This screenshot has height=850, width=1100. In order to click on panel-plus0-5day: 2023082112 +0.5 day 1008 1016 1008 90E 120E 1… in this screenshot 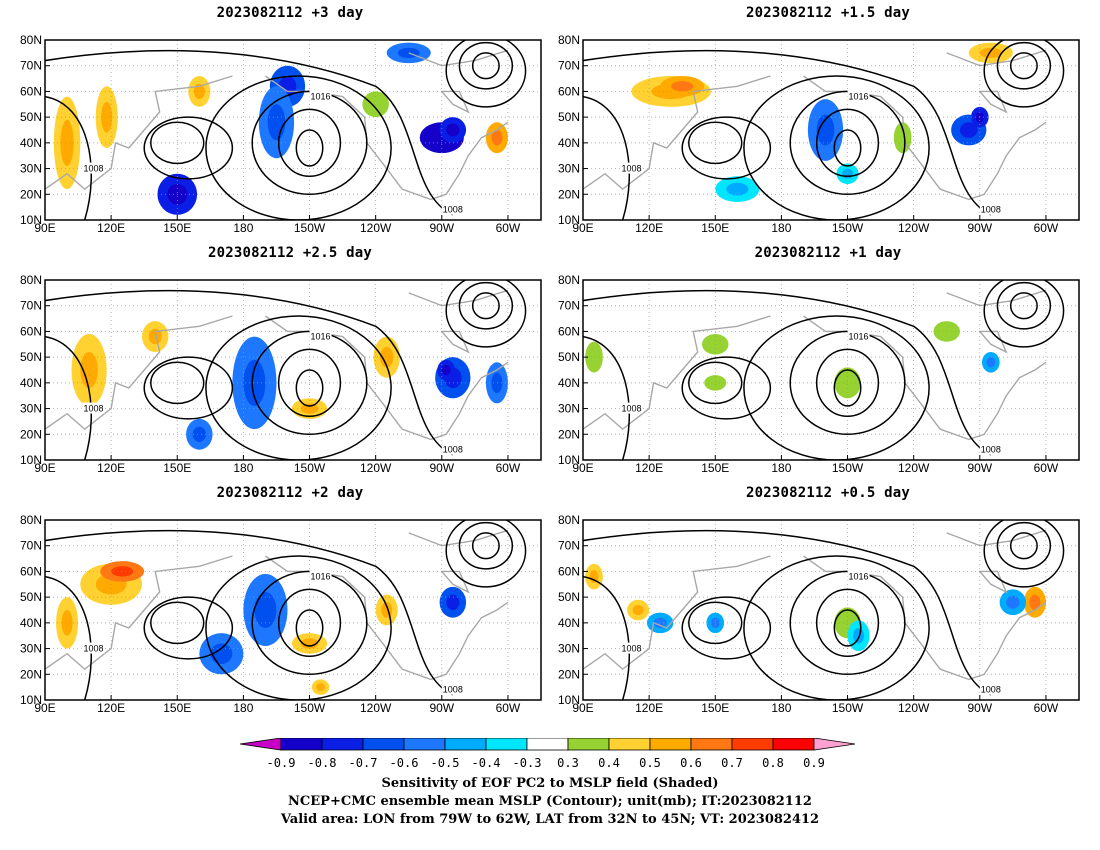, I will do `click(809, 600)`.